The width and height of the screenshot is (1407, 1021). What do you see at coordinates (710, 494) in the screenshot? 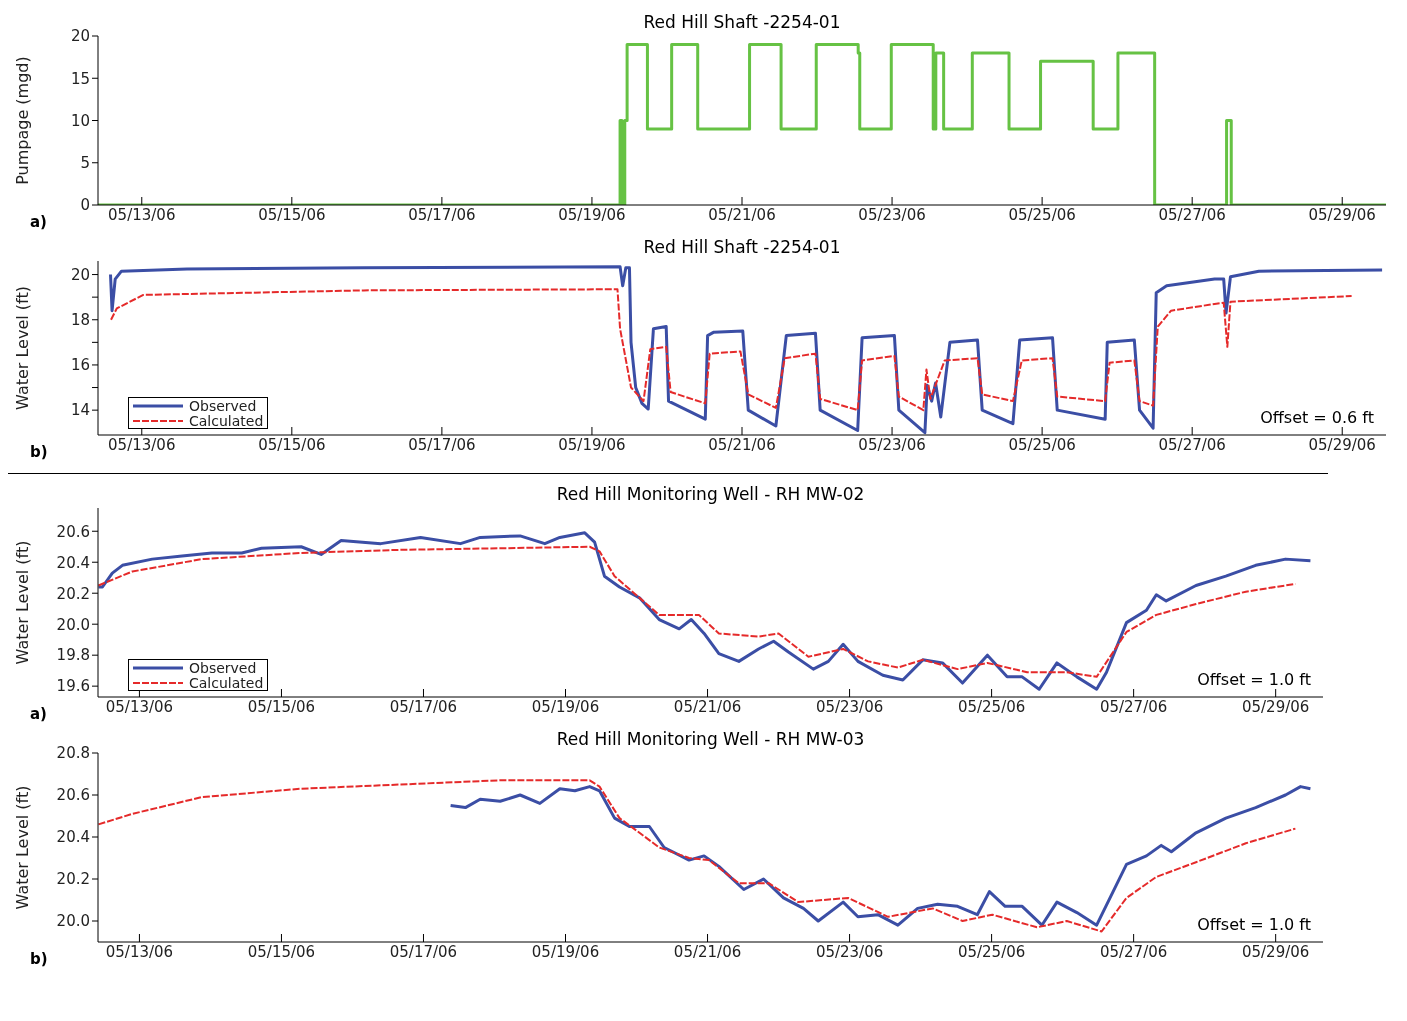
I see `chart-title: Red Hill Monitoring Well - RH MW-02` at bounding box center [710, 494].